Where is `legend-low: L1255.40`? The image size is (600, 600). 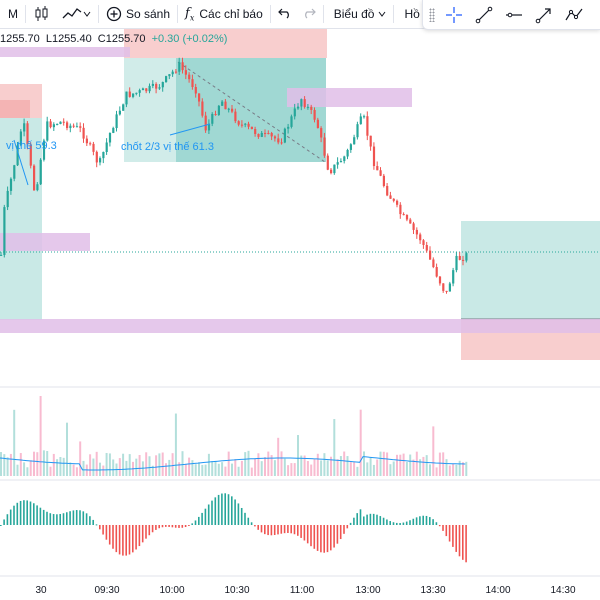 legend-low: L1255.40 is located at coordinates (68, 39).